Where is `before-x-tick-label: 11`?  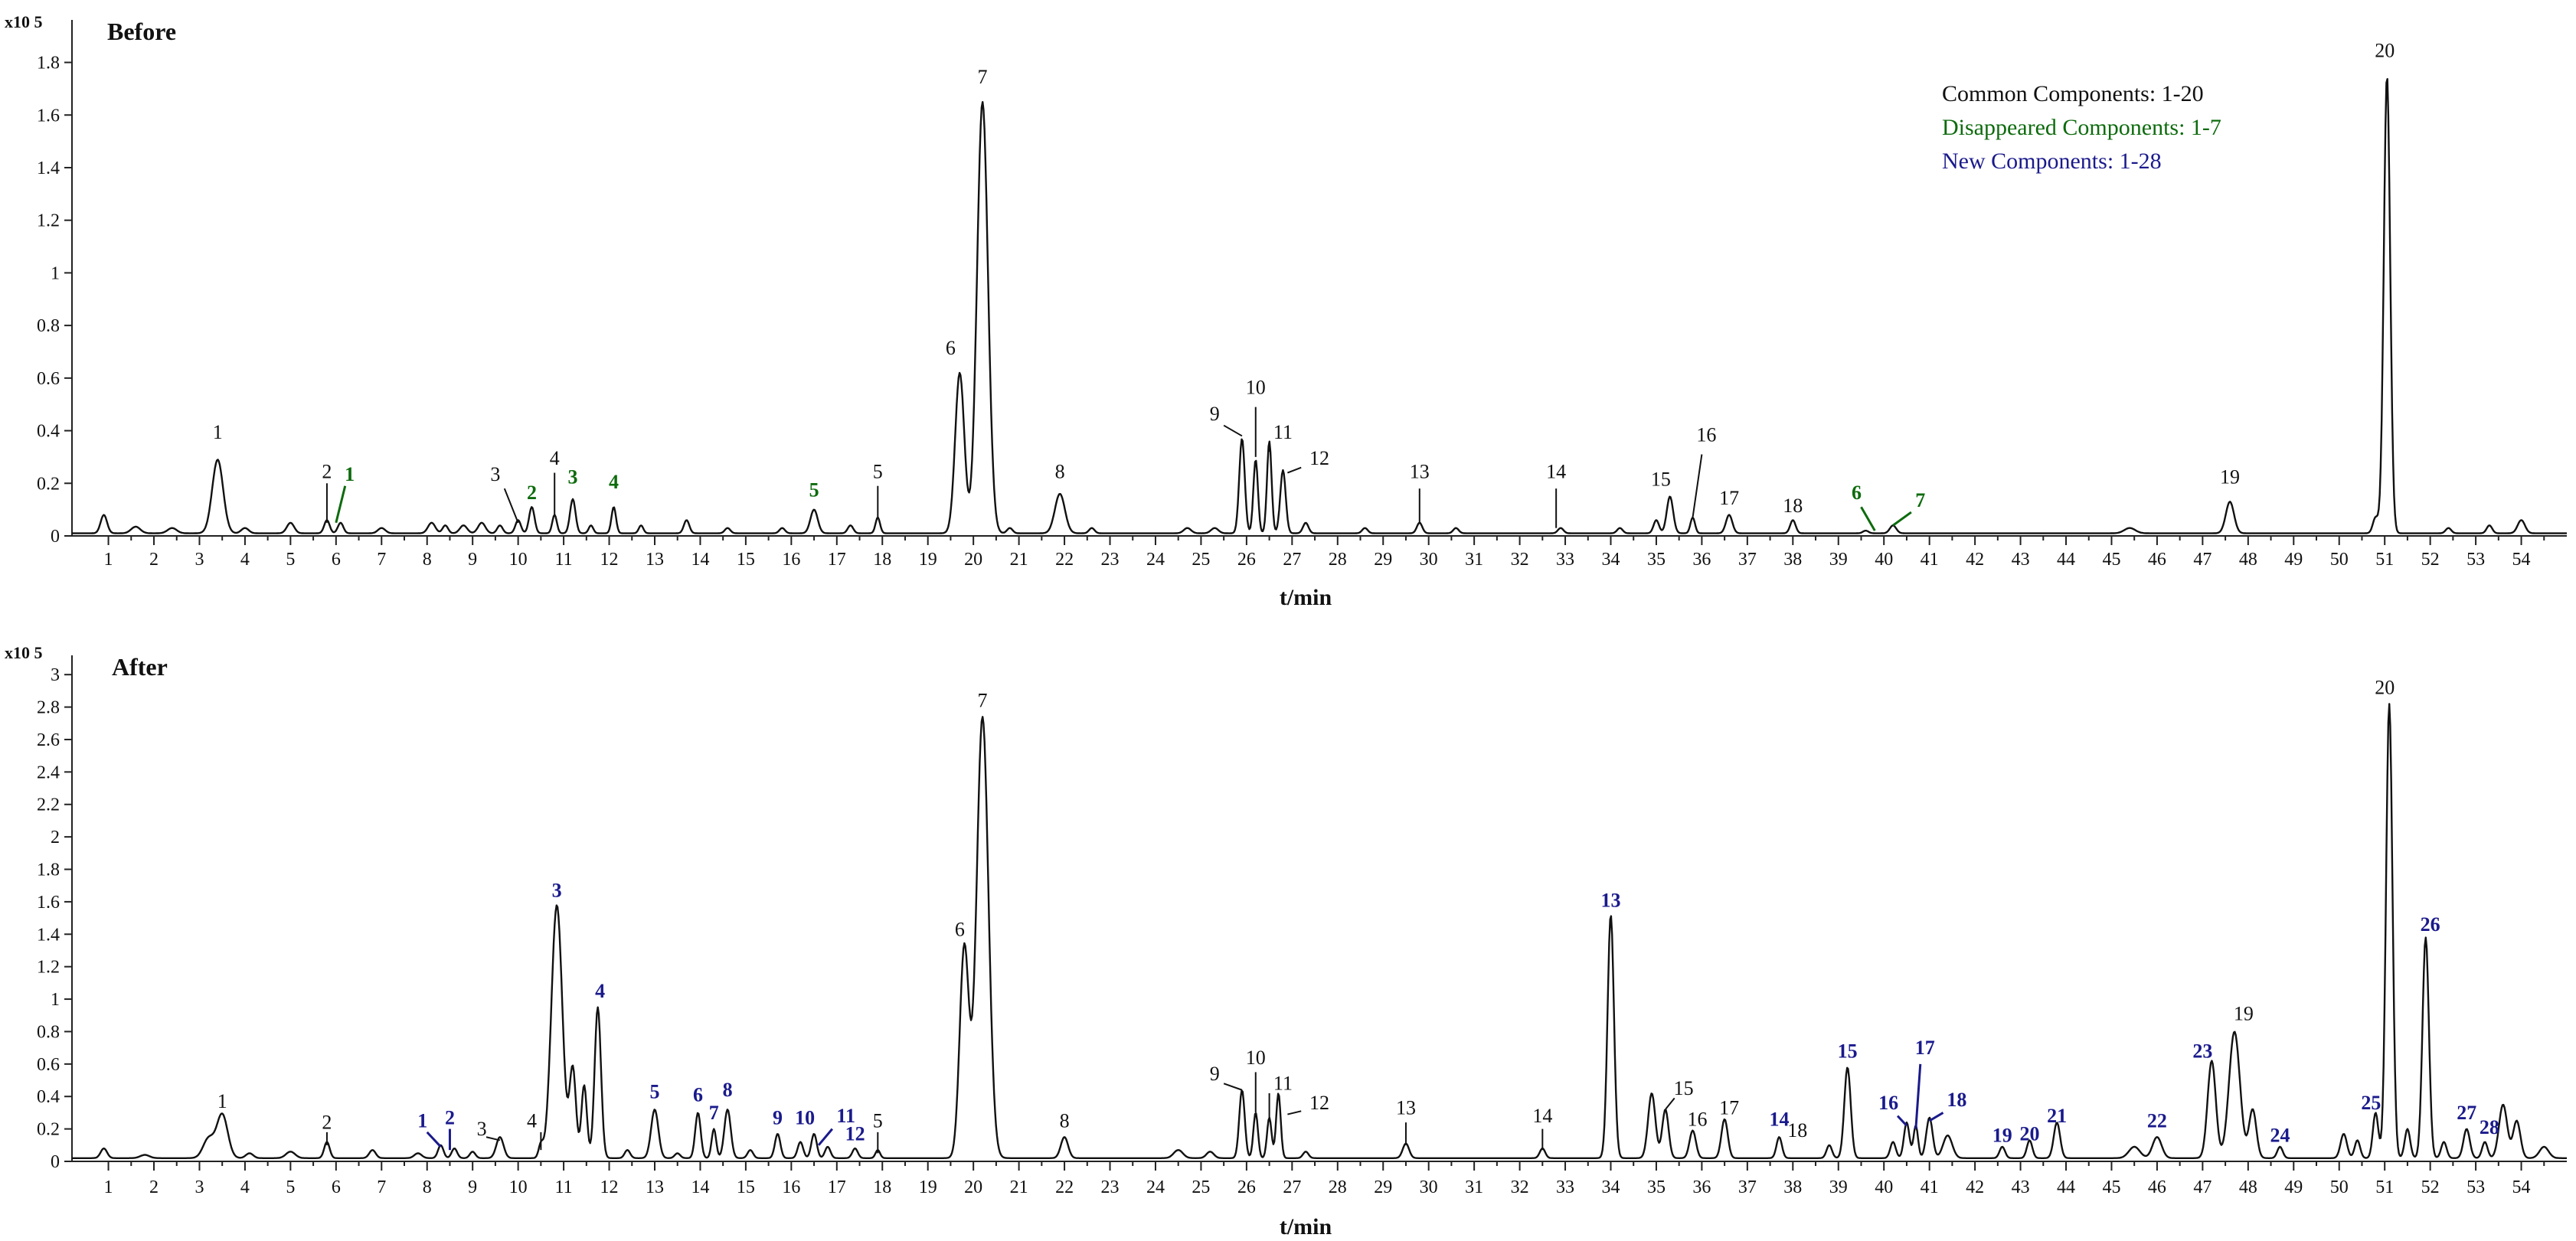
before-x-tick-label: 11 is located at coordinates (564, 560).